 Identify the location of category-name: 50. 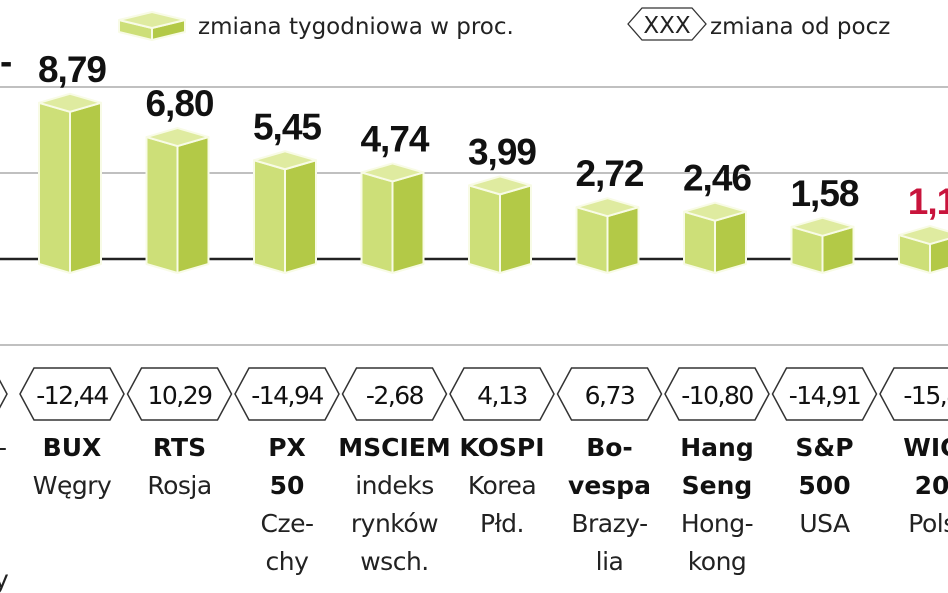
(287, 485).